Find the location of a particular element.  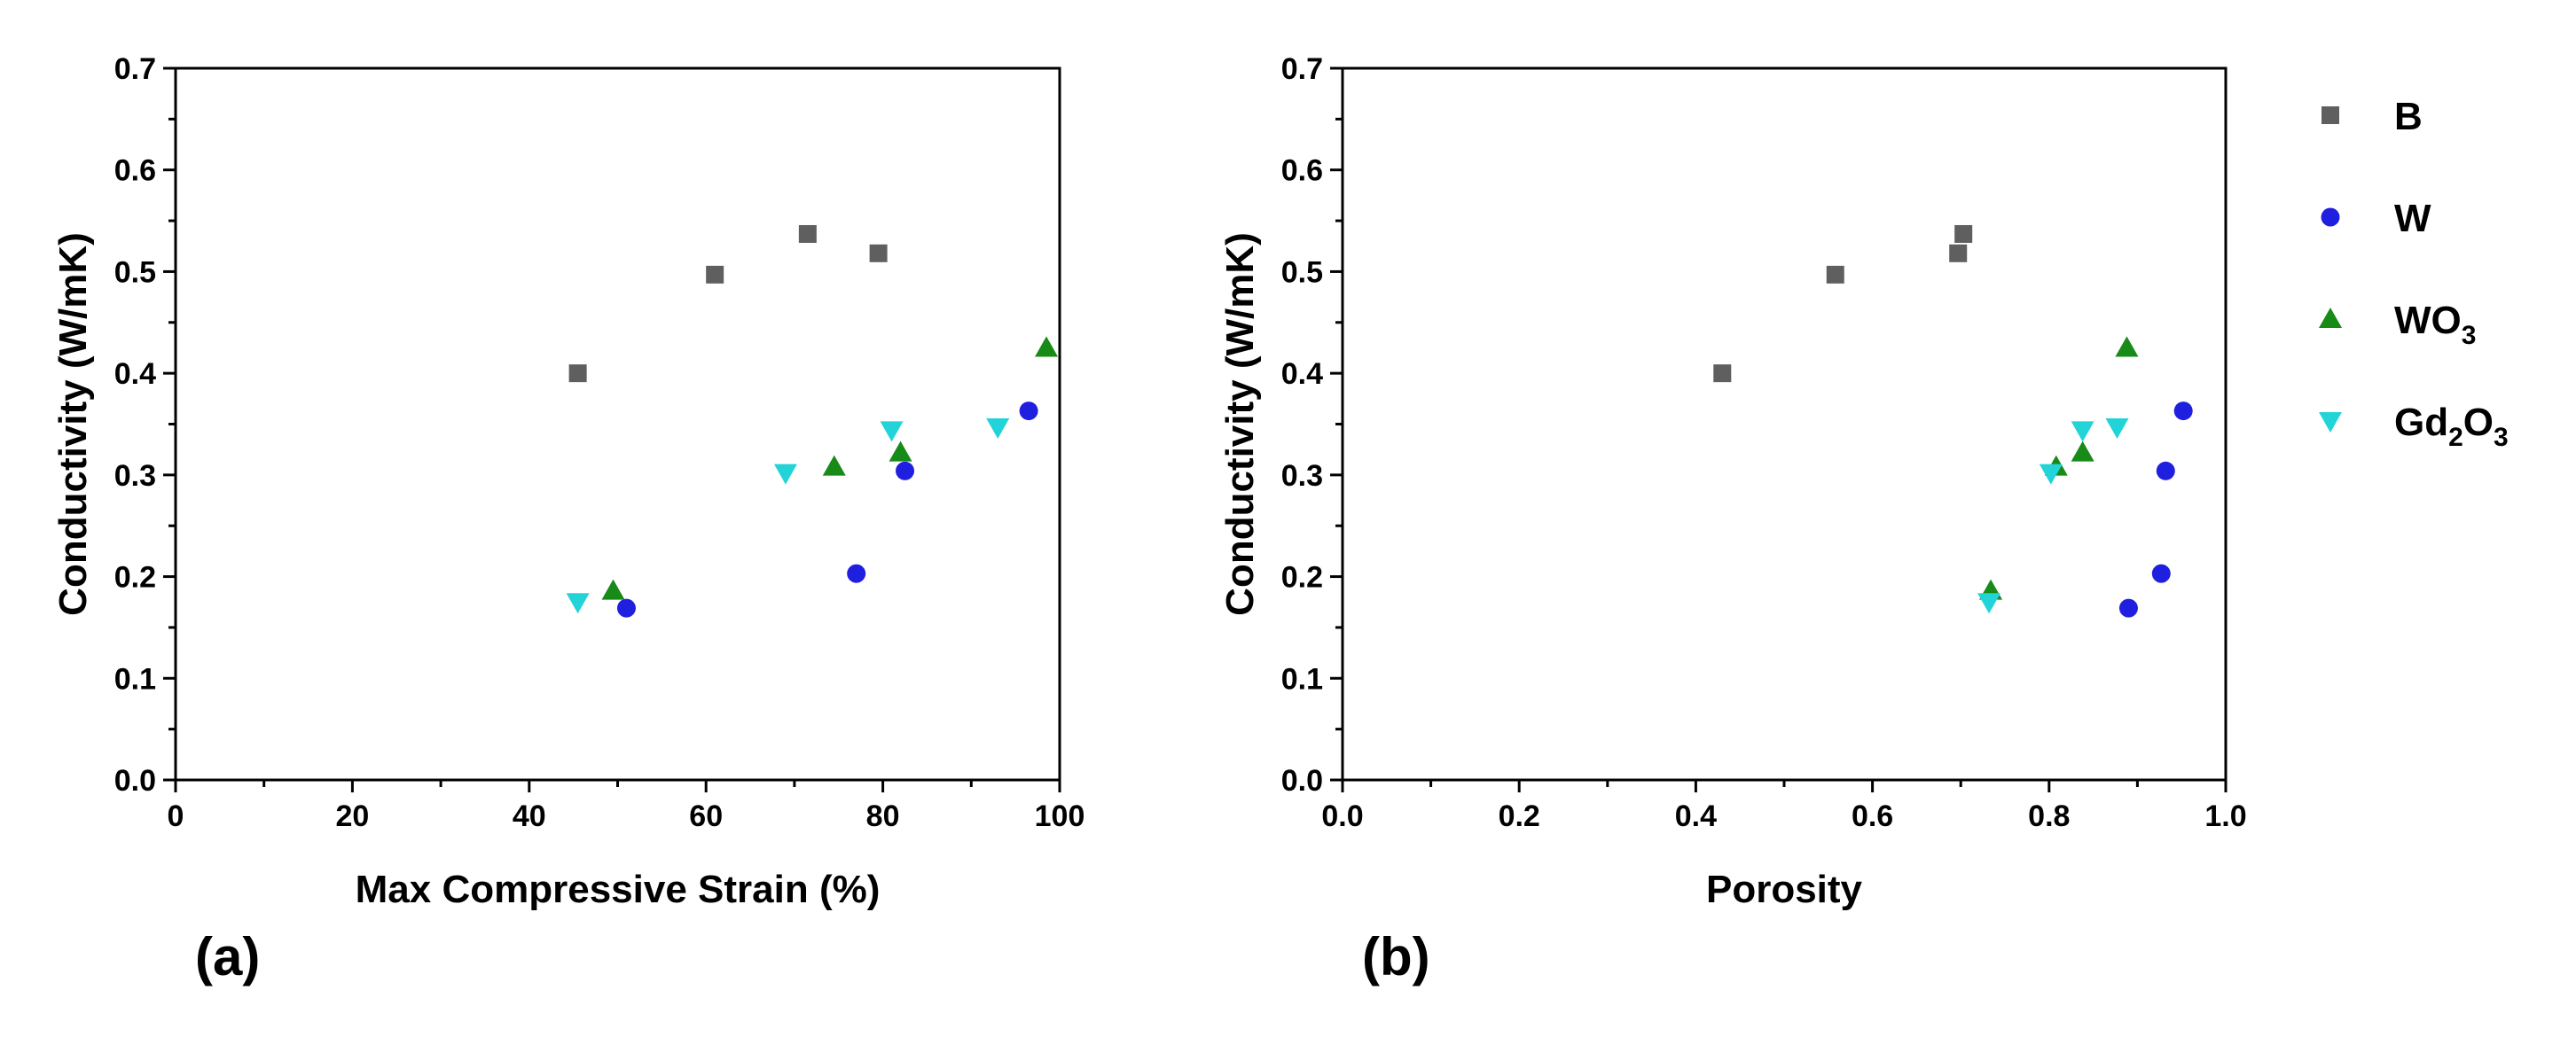

x-tick-label: 0 is located at coordinates (176, 816).